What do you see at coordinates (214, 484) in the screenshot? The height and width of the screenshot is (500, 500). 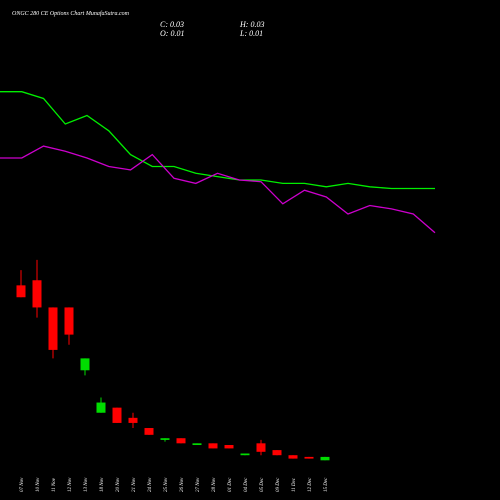 I see `x-tick-label: 28 Nov` at bounding box center [214, 484].